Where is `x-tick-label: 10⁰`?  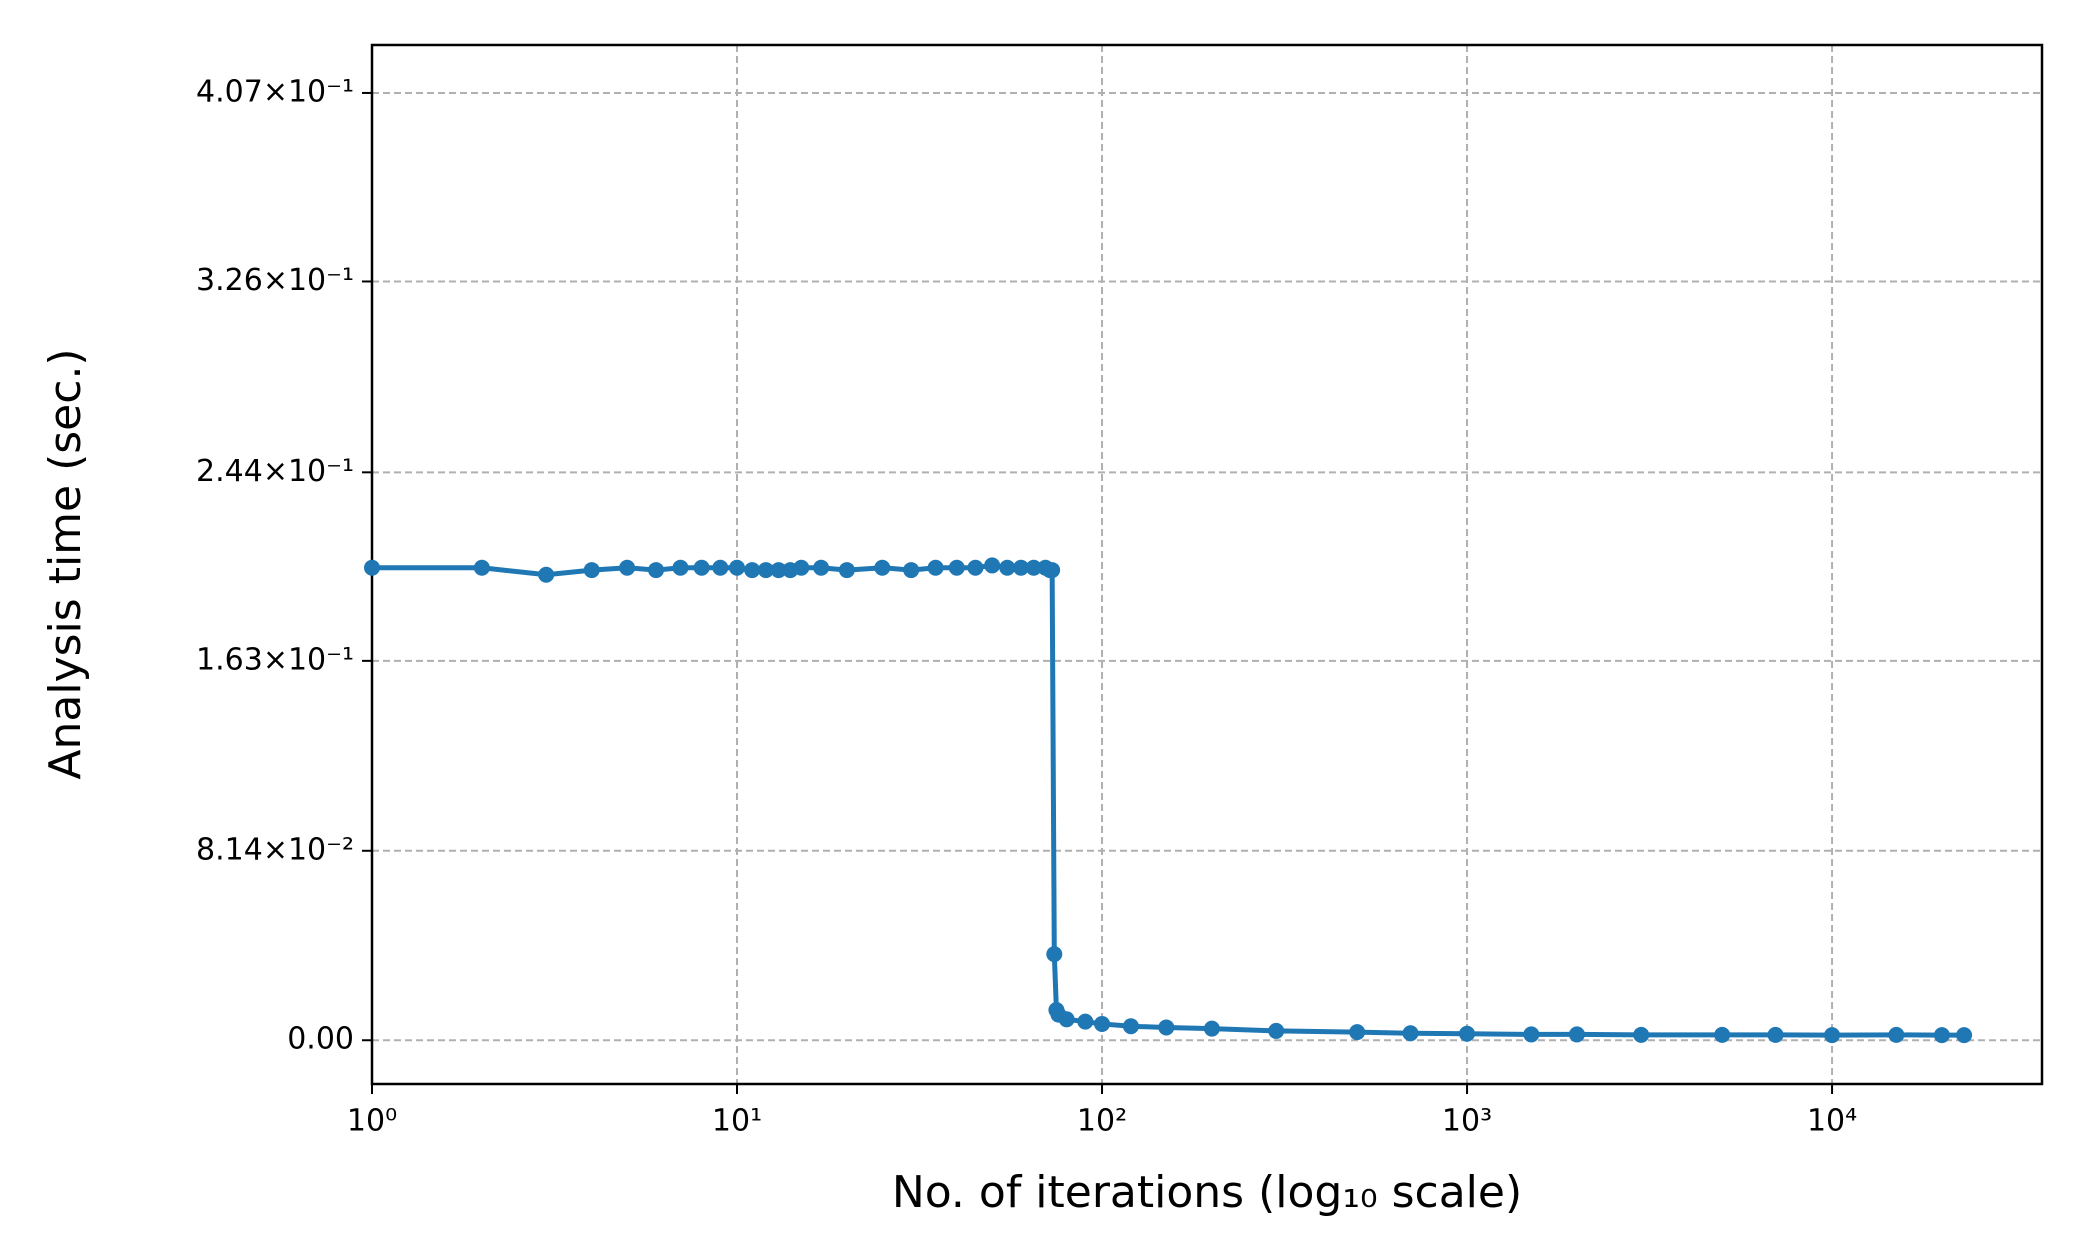
x-tick-label: 10⁰ is located at coordinates (372, 1121).